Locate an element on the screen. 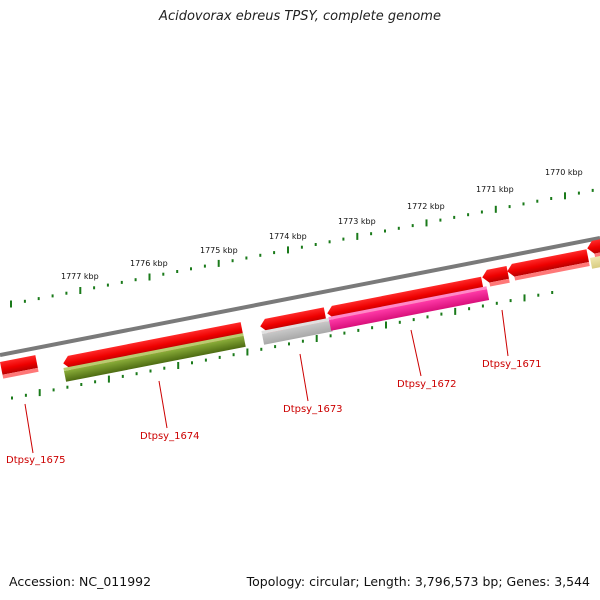 This screenshot has width=600, height=600. kbp-label-1772: 1772 kbp is located at coordinates (426, 206).